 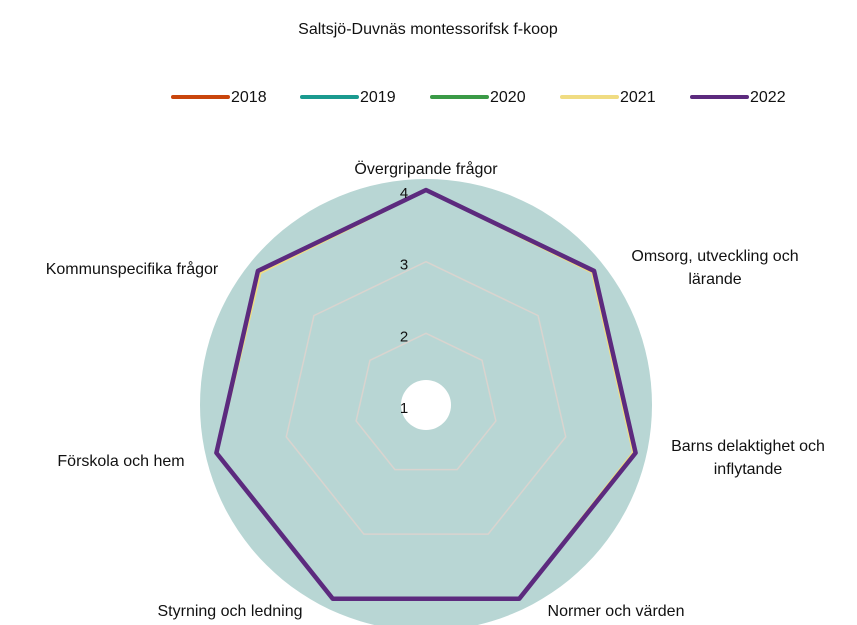 I want to click on r-tick-label: 2, so click(x=404, y=336).